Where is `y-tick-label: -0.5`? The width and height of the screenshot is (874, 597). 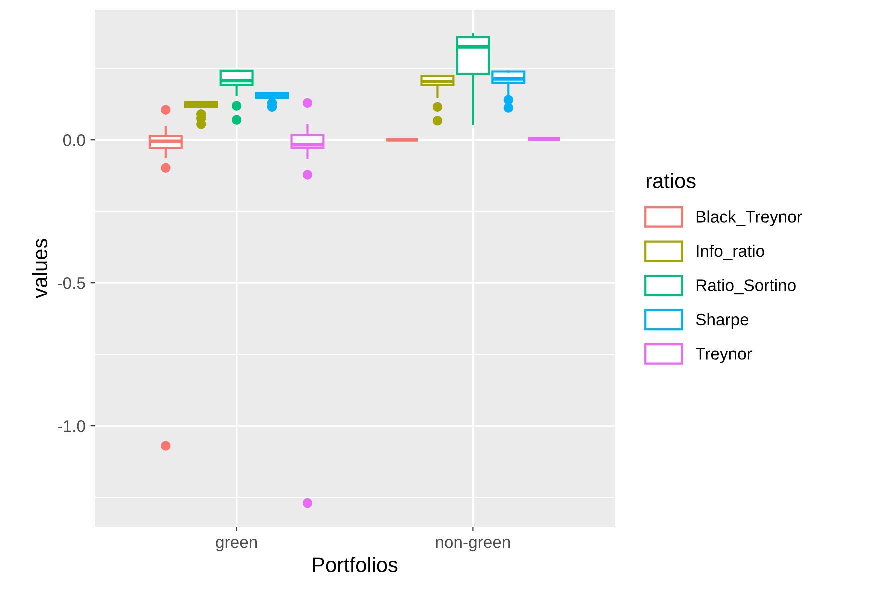
y-tick-label: -0.5 is located at coordinates (72, 283).